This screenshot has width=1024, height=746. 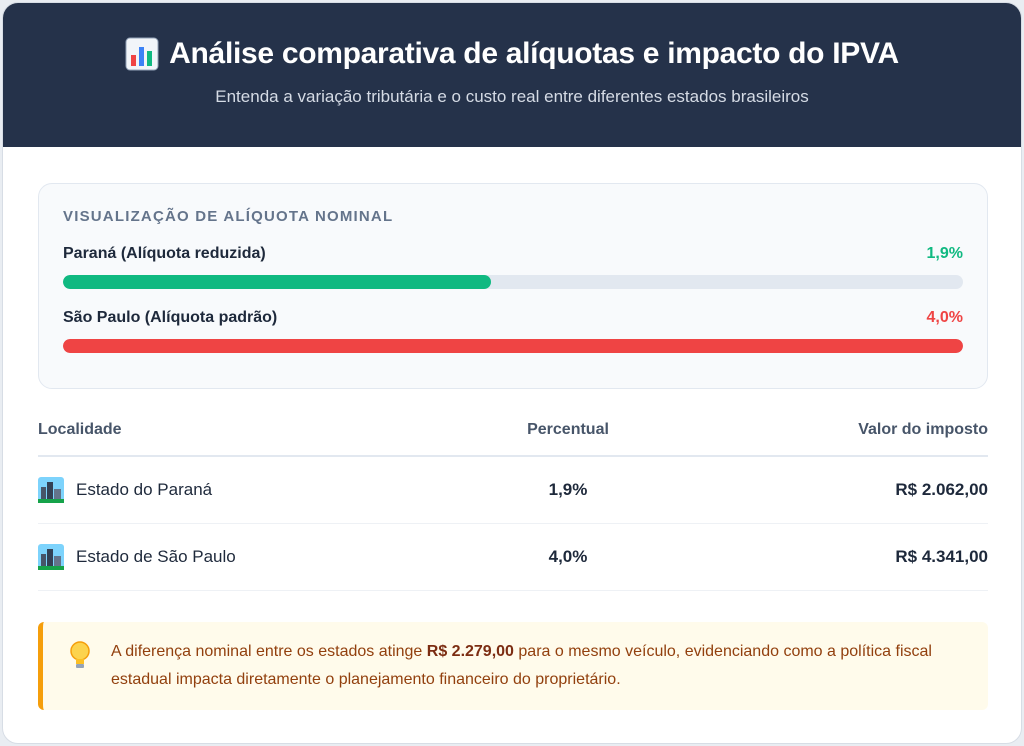 I want to click on bar-track-parana, so click(x=513, y=282).